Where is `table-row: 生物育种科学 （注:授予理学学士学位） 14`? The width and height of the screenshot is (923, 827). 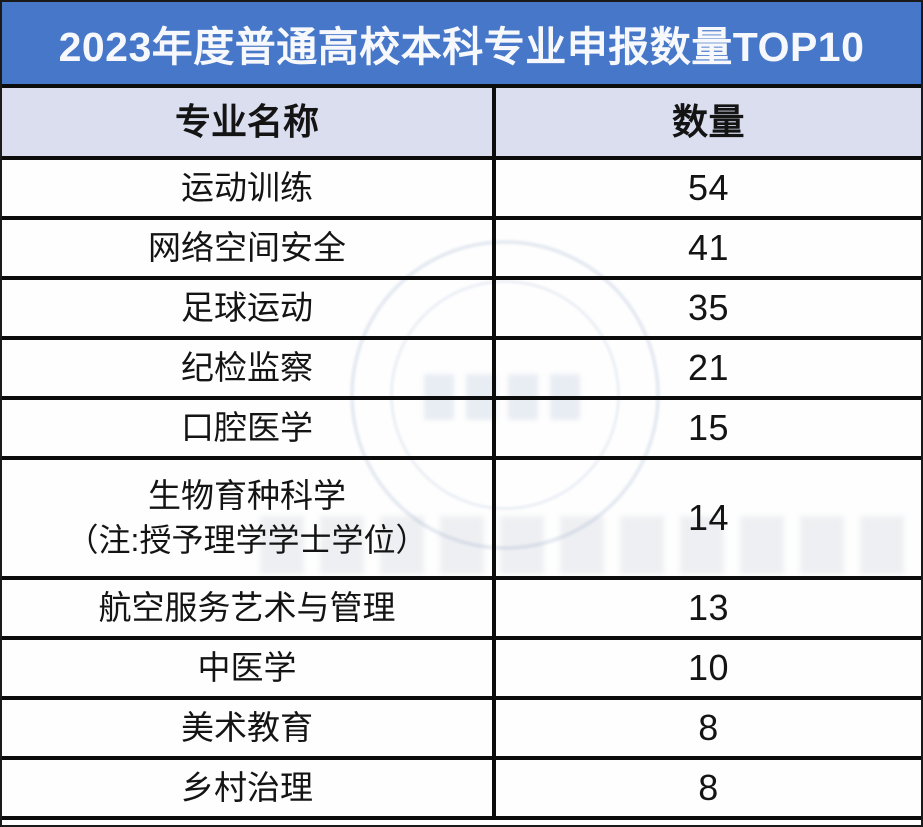 table-row: 生物育种科学 （注:授予理学学士学位） 14 is located at coordinates (461, 520).